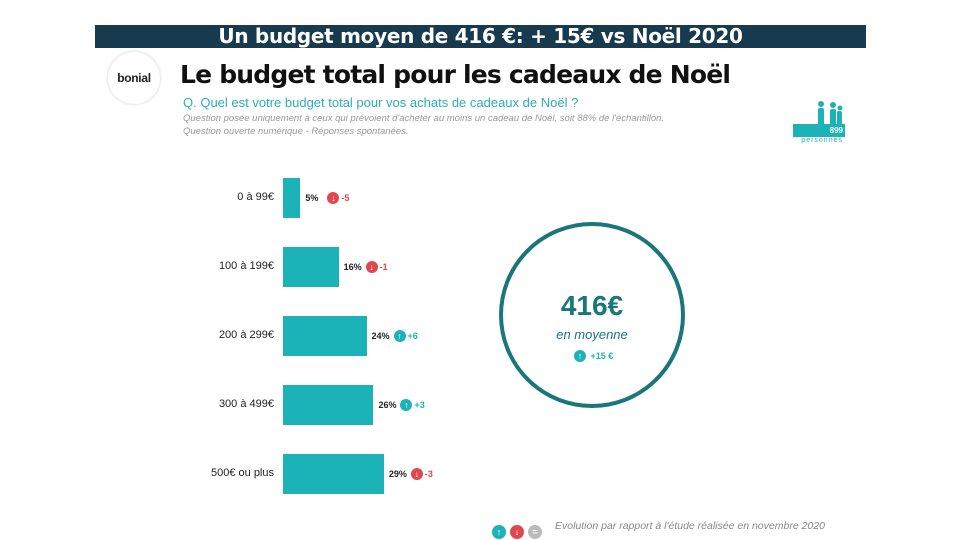 The image size is (960, 540). Describe the element at coordinates (836, 130) in the screenshot. I see `sample-count: 899` at that location.